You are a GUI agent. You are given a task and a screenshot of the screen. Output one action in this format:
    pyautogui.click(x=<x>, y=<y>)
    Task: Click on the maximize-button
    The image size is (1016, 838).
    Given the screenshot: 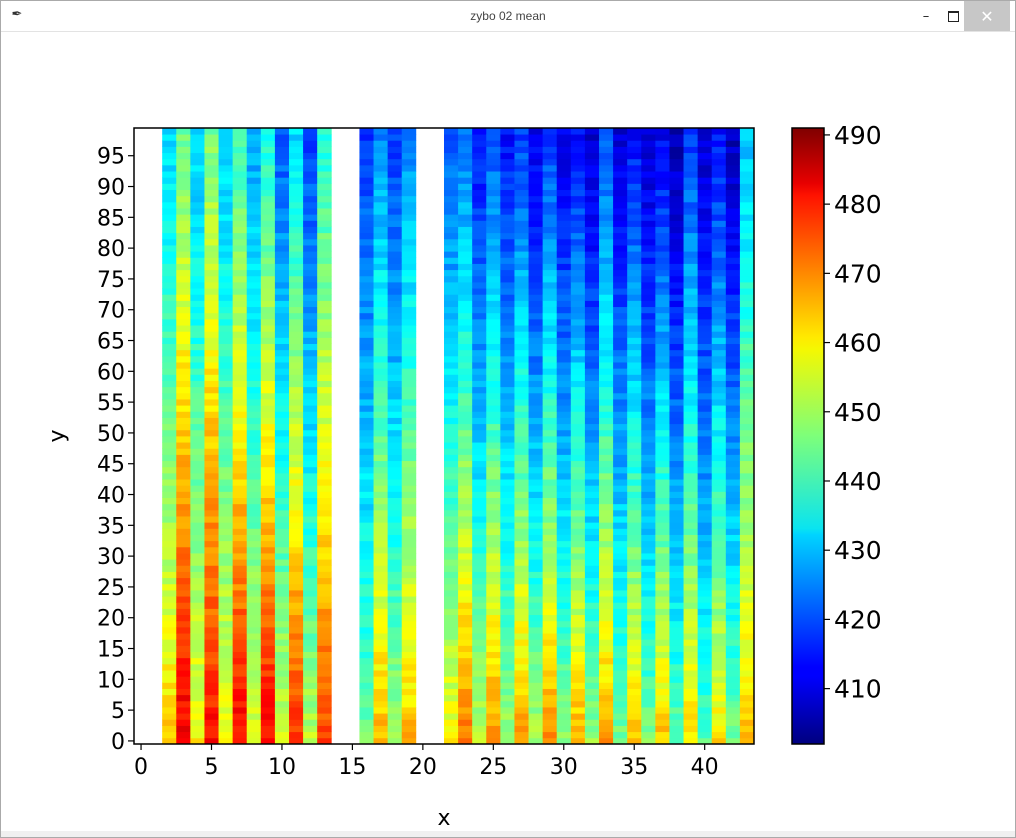 What is the action you would take?
    pyautogui.click(x=953, y=16)
    